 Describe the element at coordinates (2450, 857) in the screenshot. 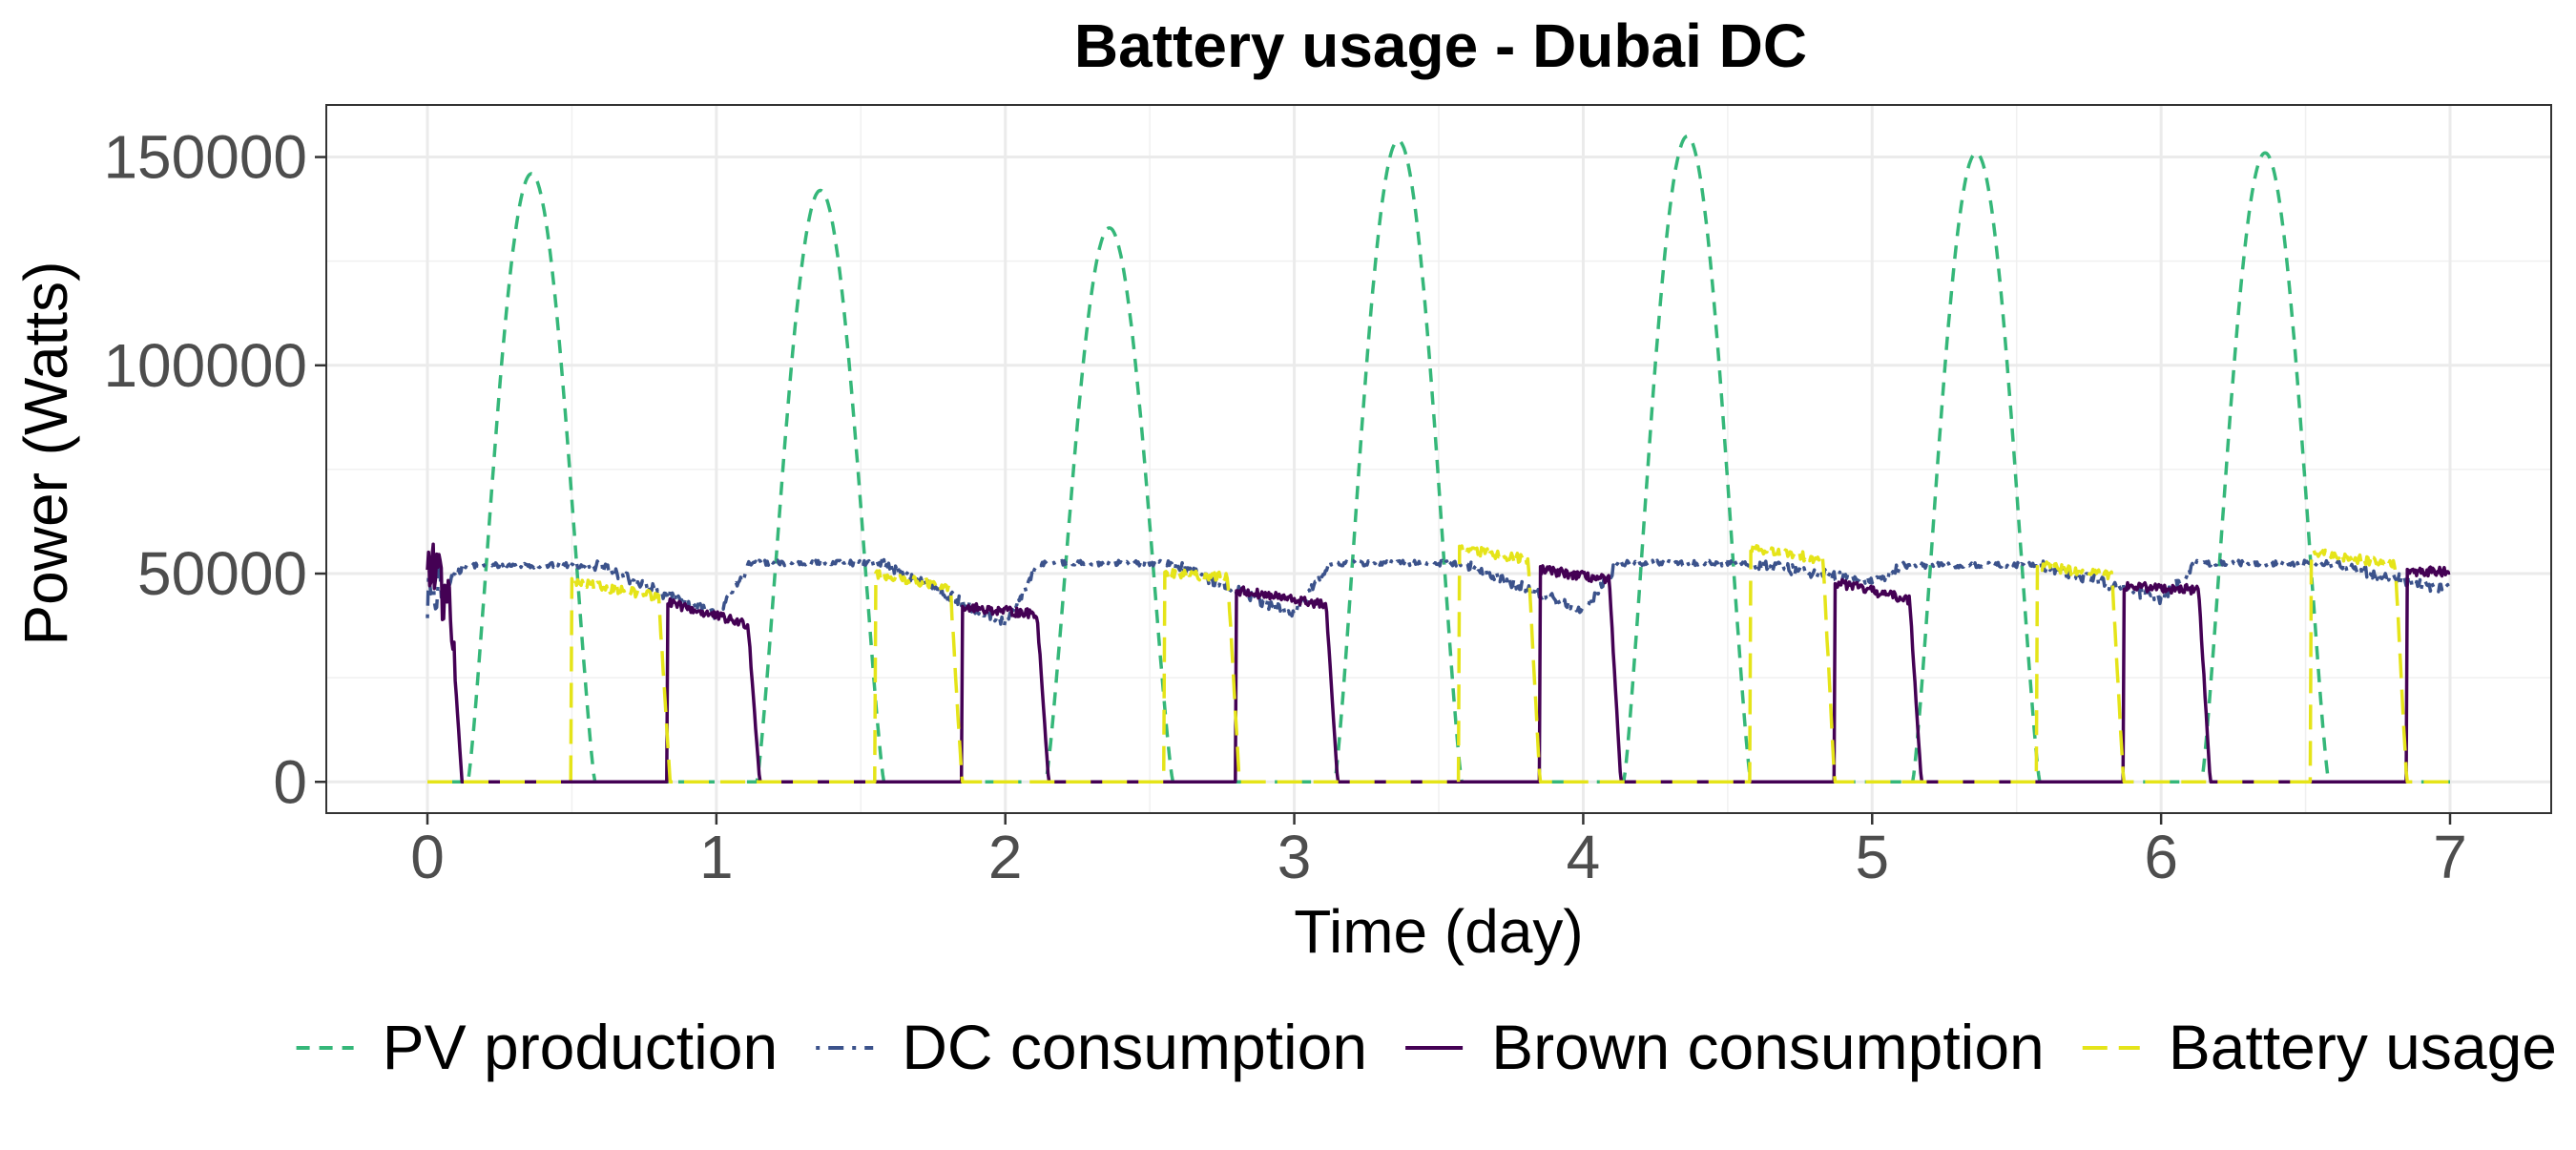

I see `x-tick-label: 7` at that location.